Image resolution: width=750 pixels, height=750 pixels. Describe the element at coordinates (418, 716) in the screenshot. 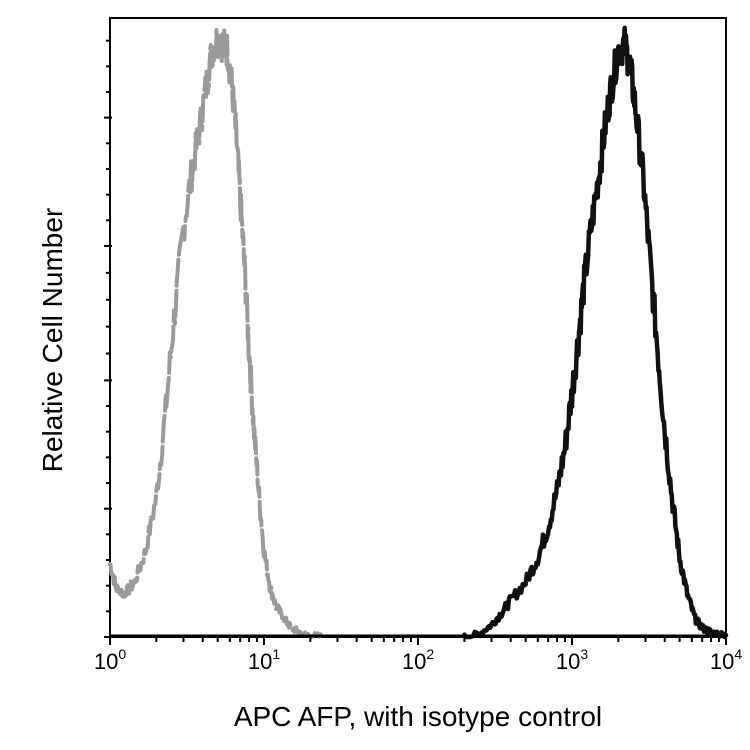

I see `x-axis-title: APC AFP, with isotype control` at that location.